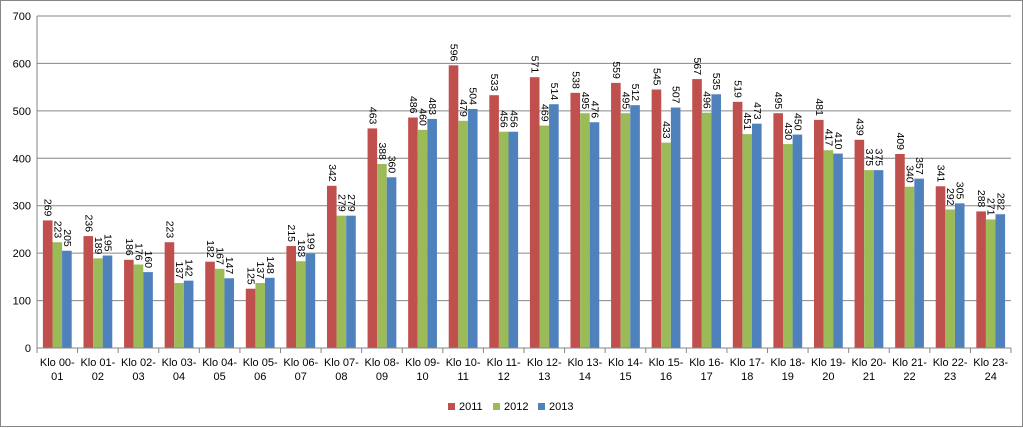 The height and width of the screenshot is (428, 1023). What do you see at coordinates (25, 183) in the screenshot?
I see `y-axis: 0 100 200 300 400 500 600 700` at bounding box center [25, 183].